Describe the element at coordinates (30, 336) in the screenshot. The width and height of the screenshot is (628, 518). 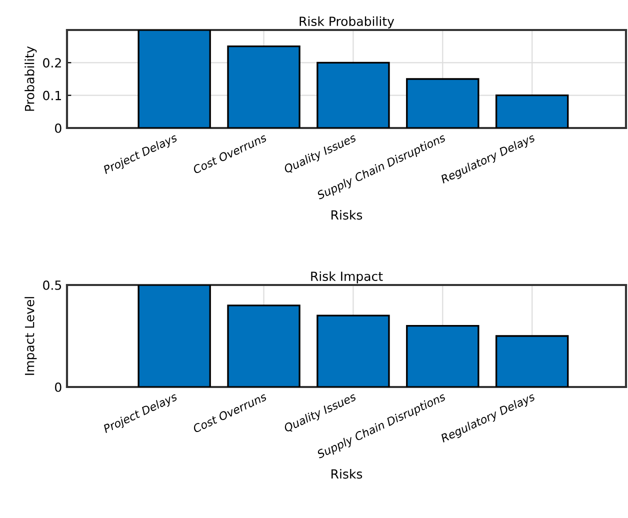
I see `y-axis-title: Impact Level` at that location.